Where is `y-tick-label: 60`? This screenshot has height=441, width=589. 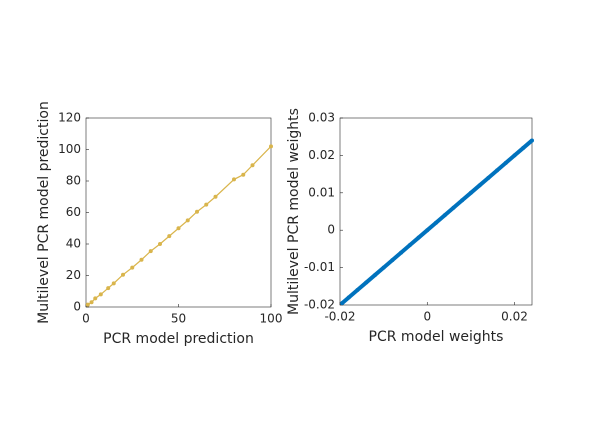
y-tick-label: 60 is located at coordinates (73, 212).